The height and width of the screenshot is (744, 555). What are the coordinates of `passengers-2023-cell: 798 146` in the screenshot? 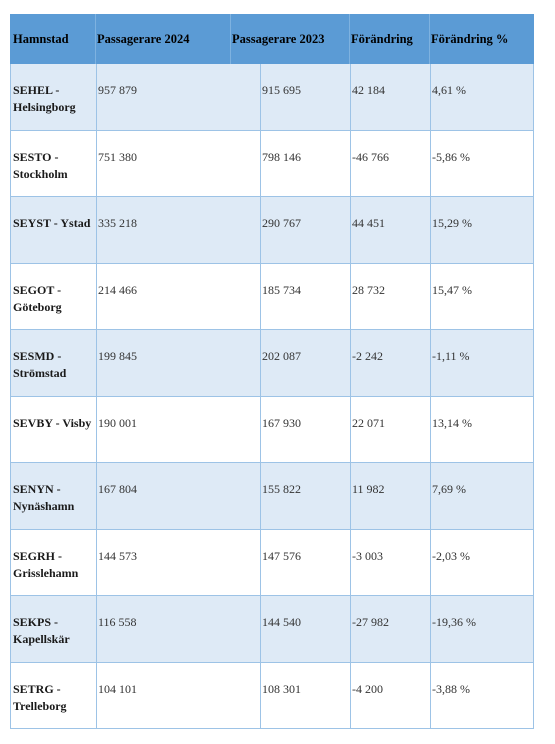 It's located at (281, 156).